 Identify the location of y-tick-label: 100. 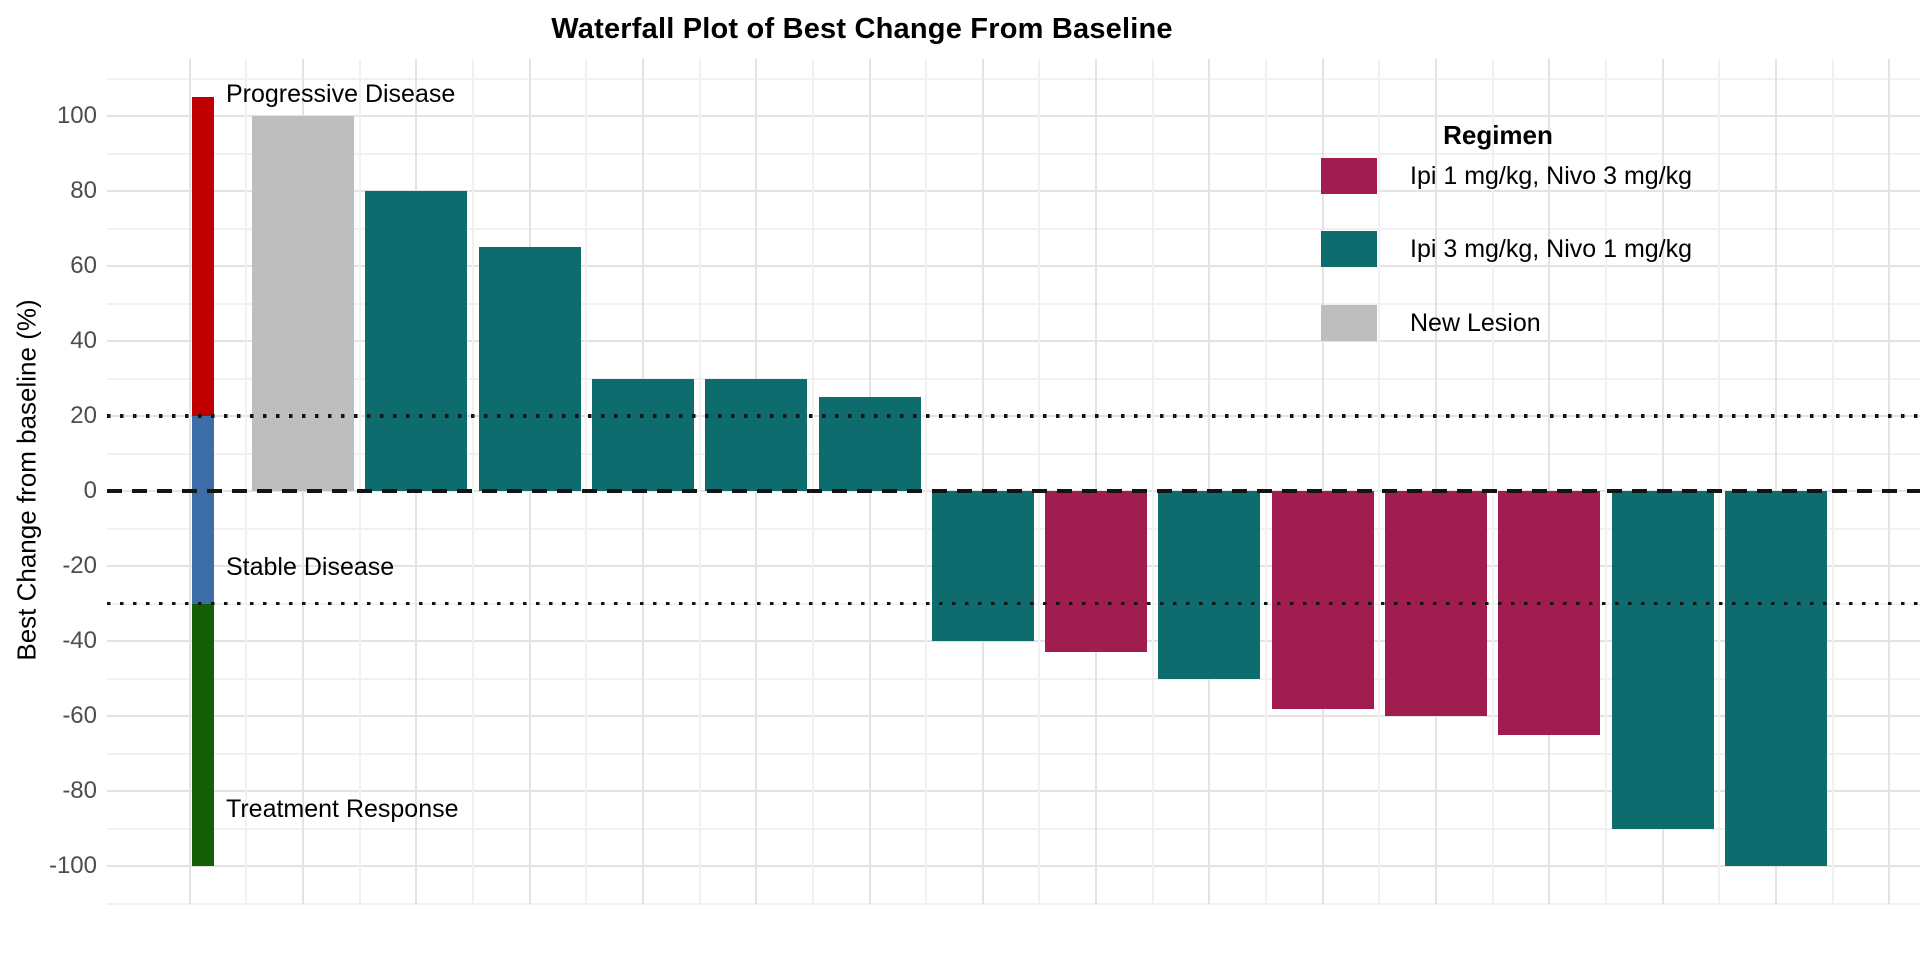
(76, 115).